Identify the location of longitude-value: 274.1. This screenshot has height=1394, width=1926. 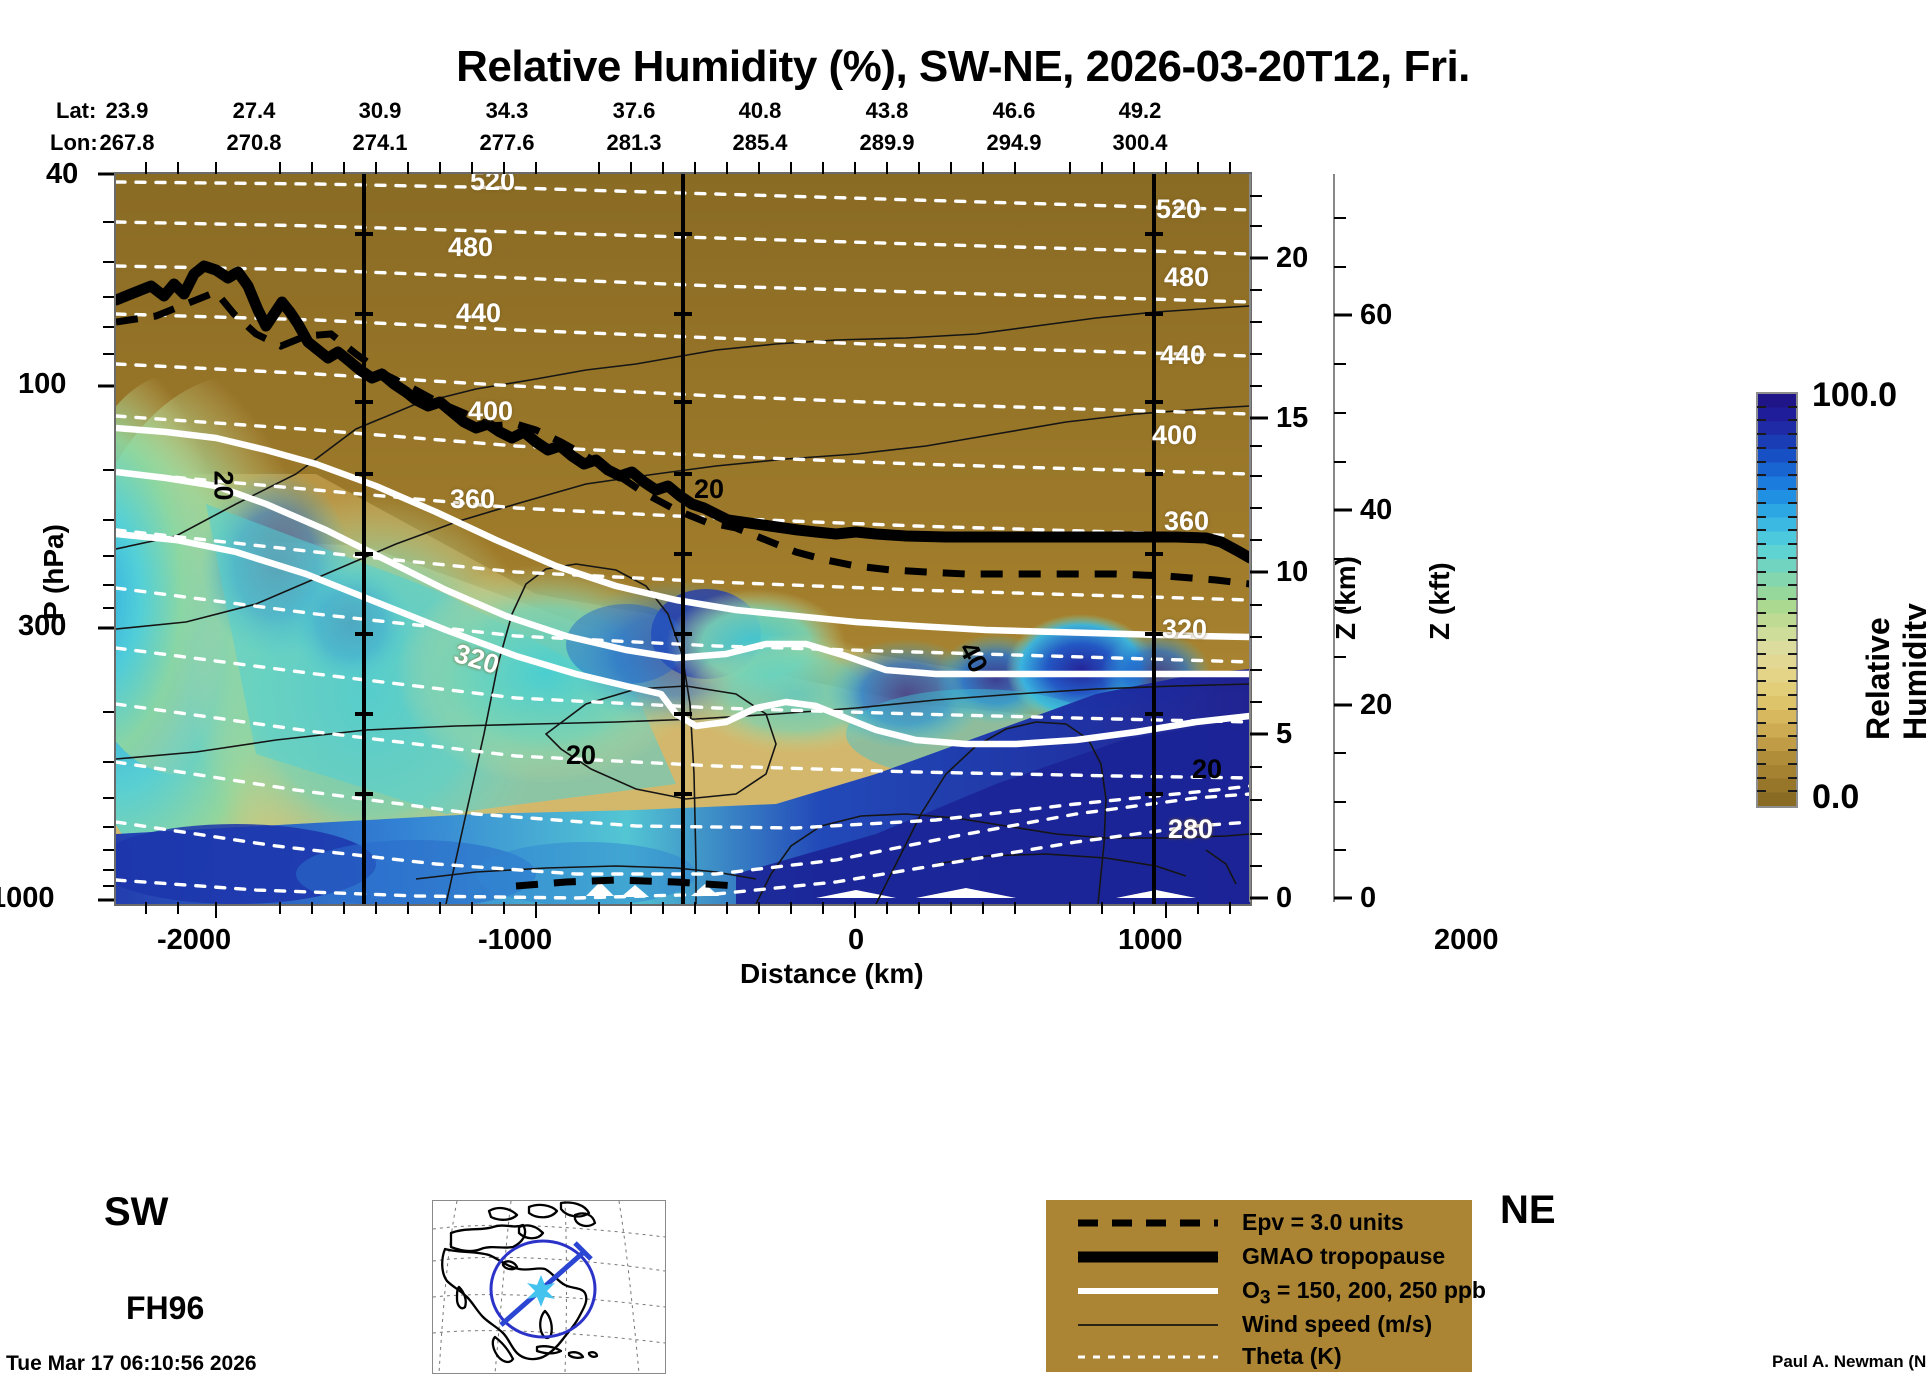
(380, 142).